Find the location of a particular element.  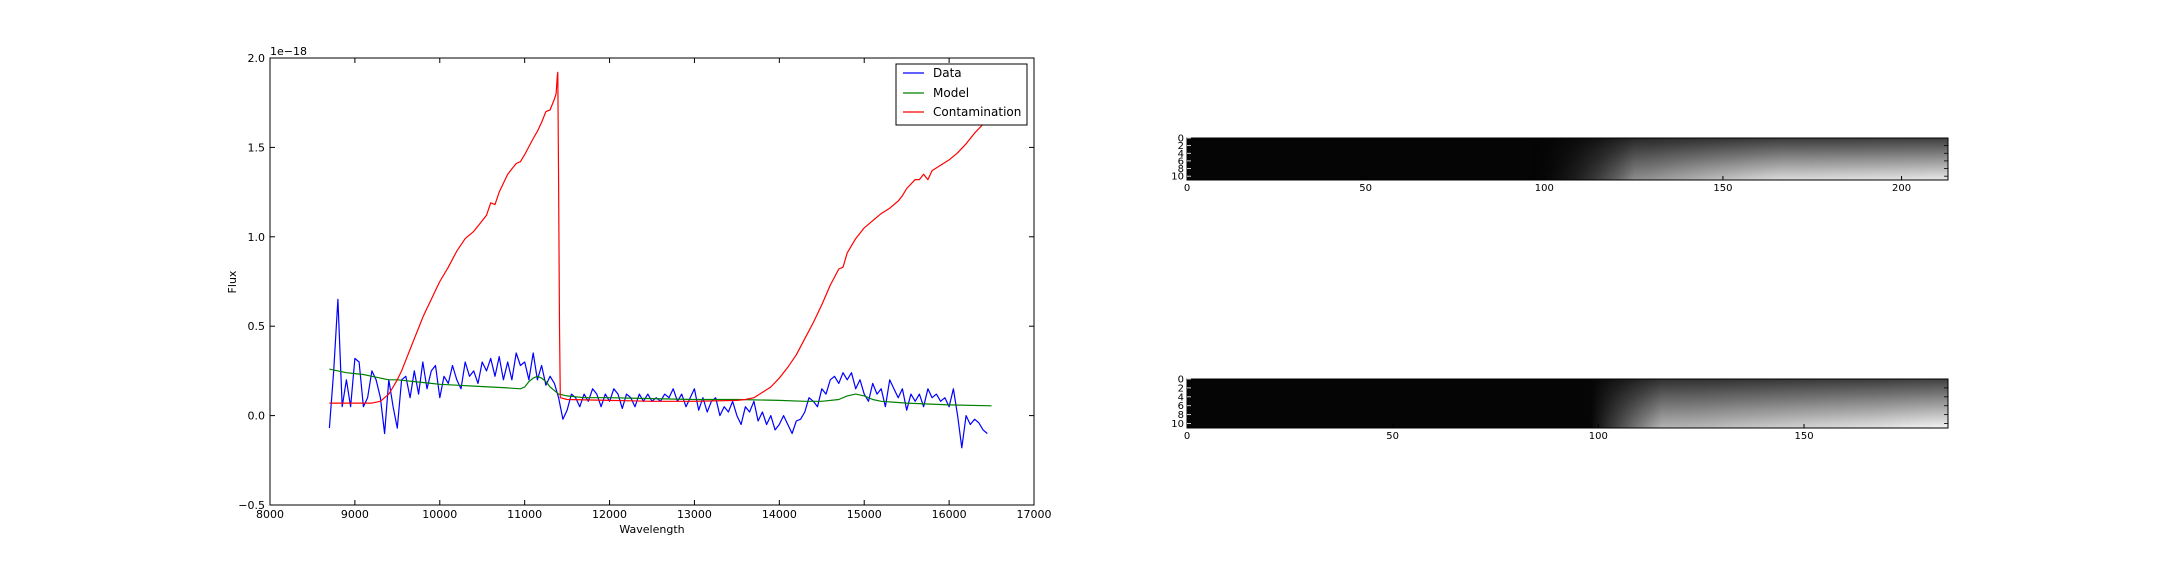

x-tick-label: 10000 is located at coordinates (439, 514).